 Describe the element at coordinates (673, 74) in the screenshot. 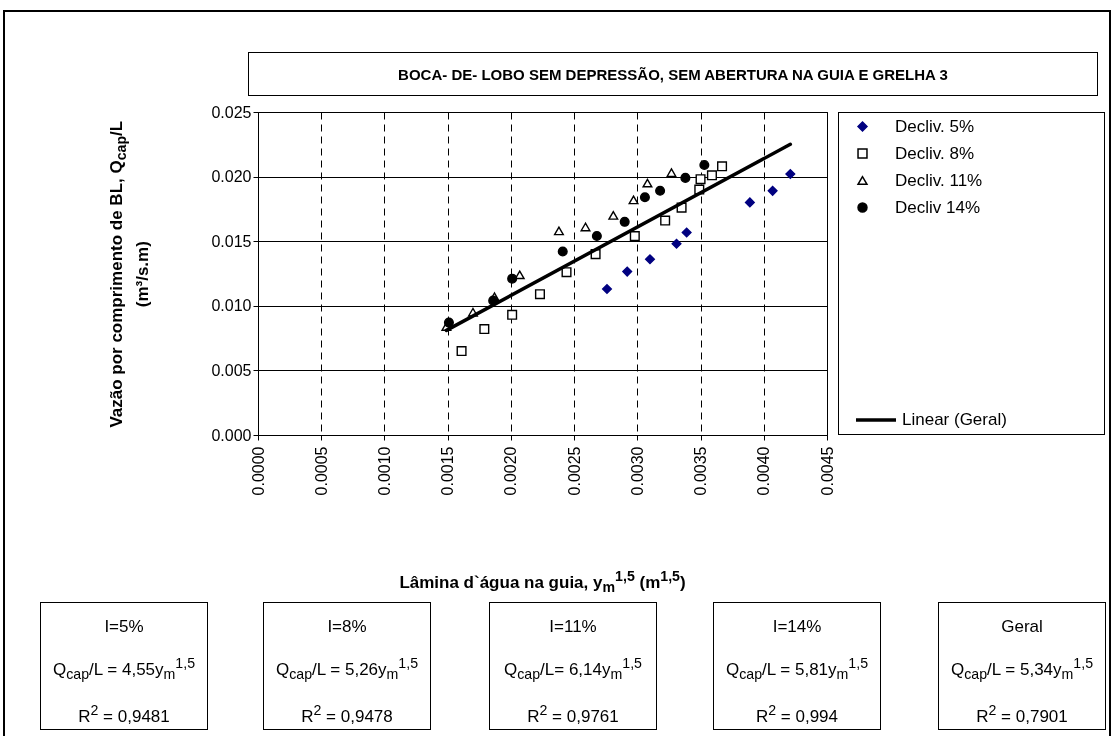

I see `chart-title: BOCA- DE- LOBO SEM DEPRESSÃO, SEM ABERTURA NA GUIA E GRELHA 3` at that location.